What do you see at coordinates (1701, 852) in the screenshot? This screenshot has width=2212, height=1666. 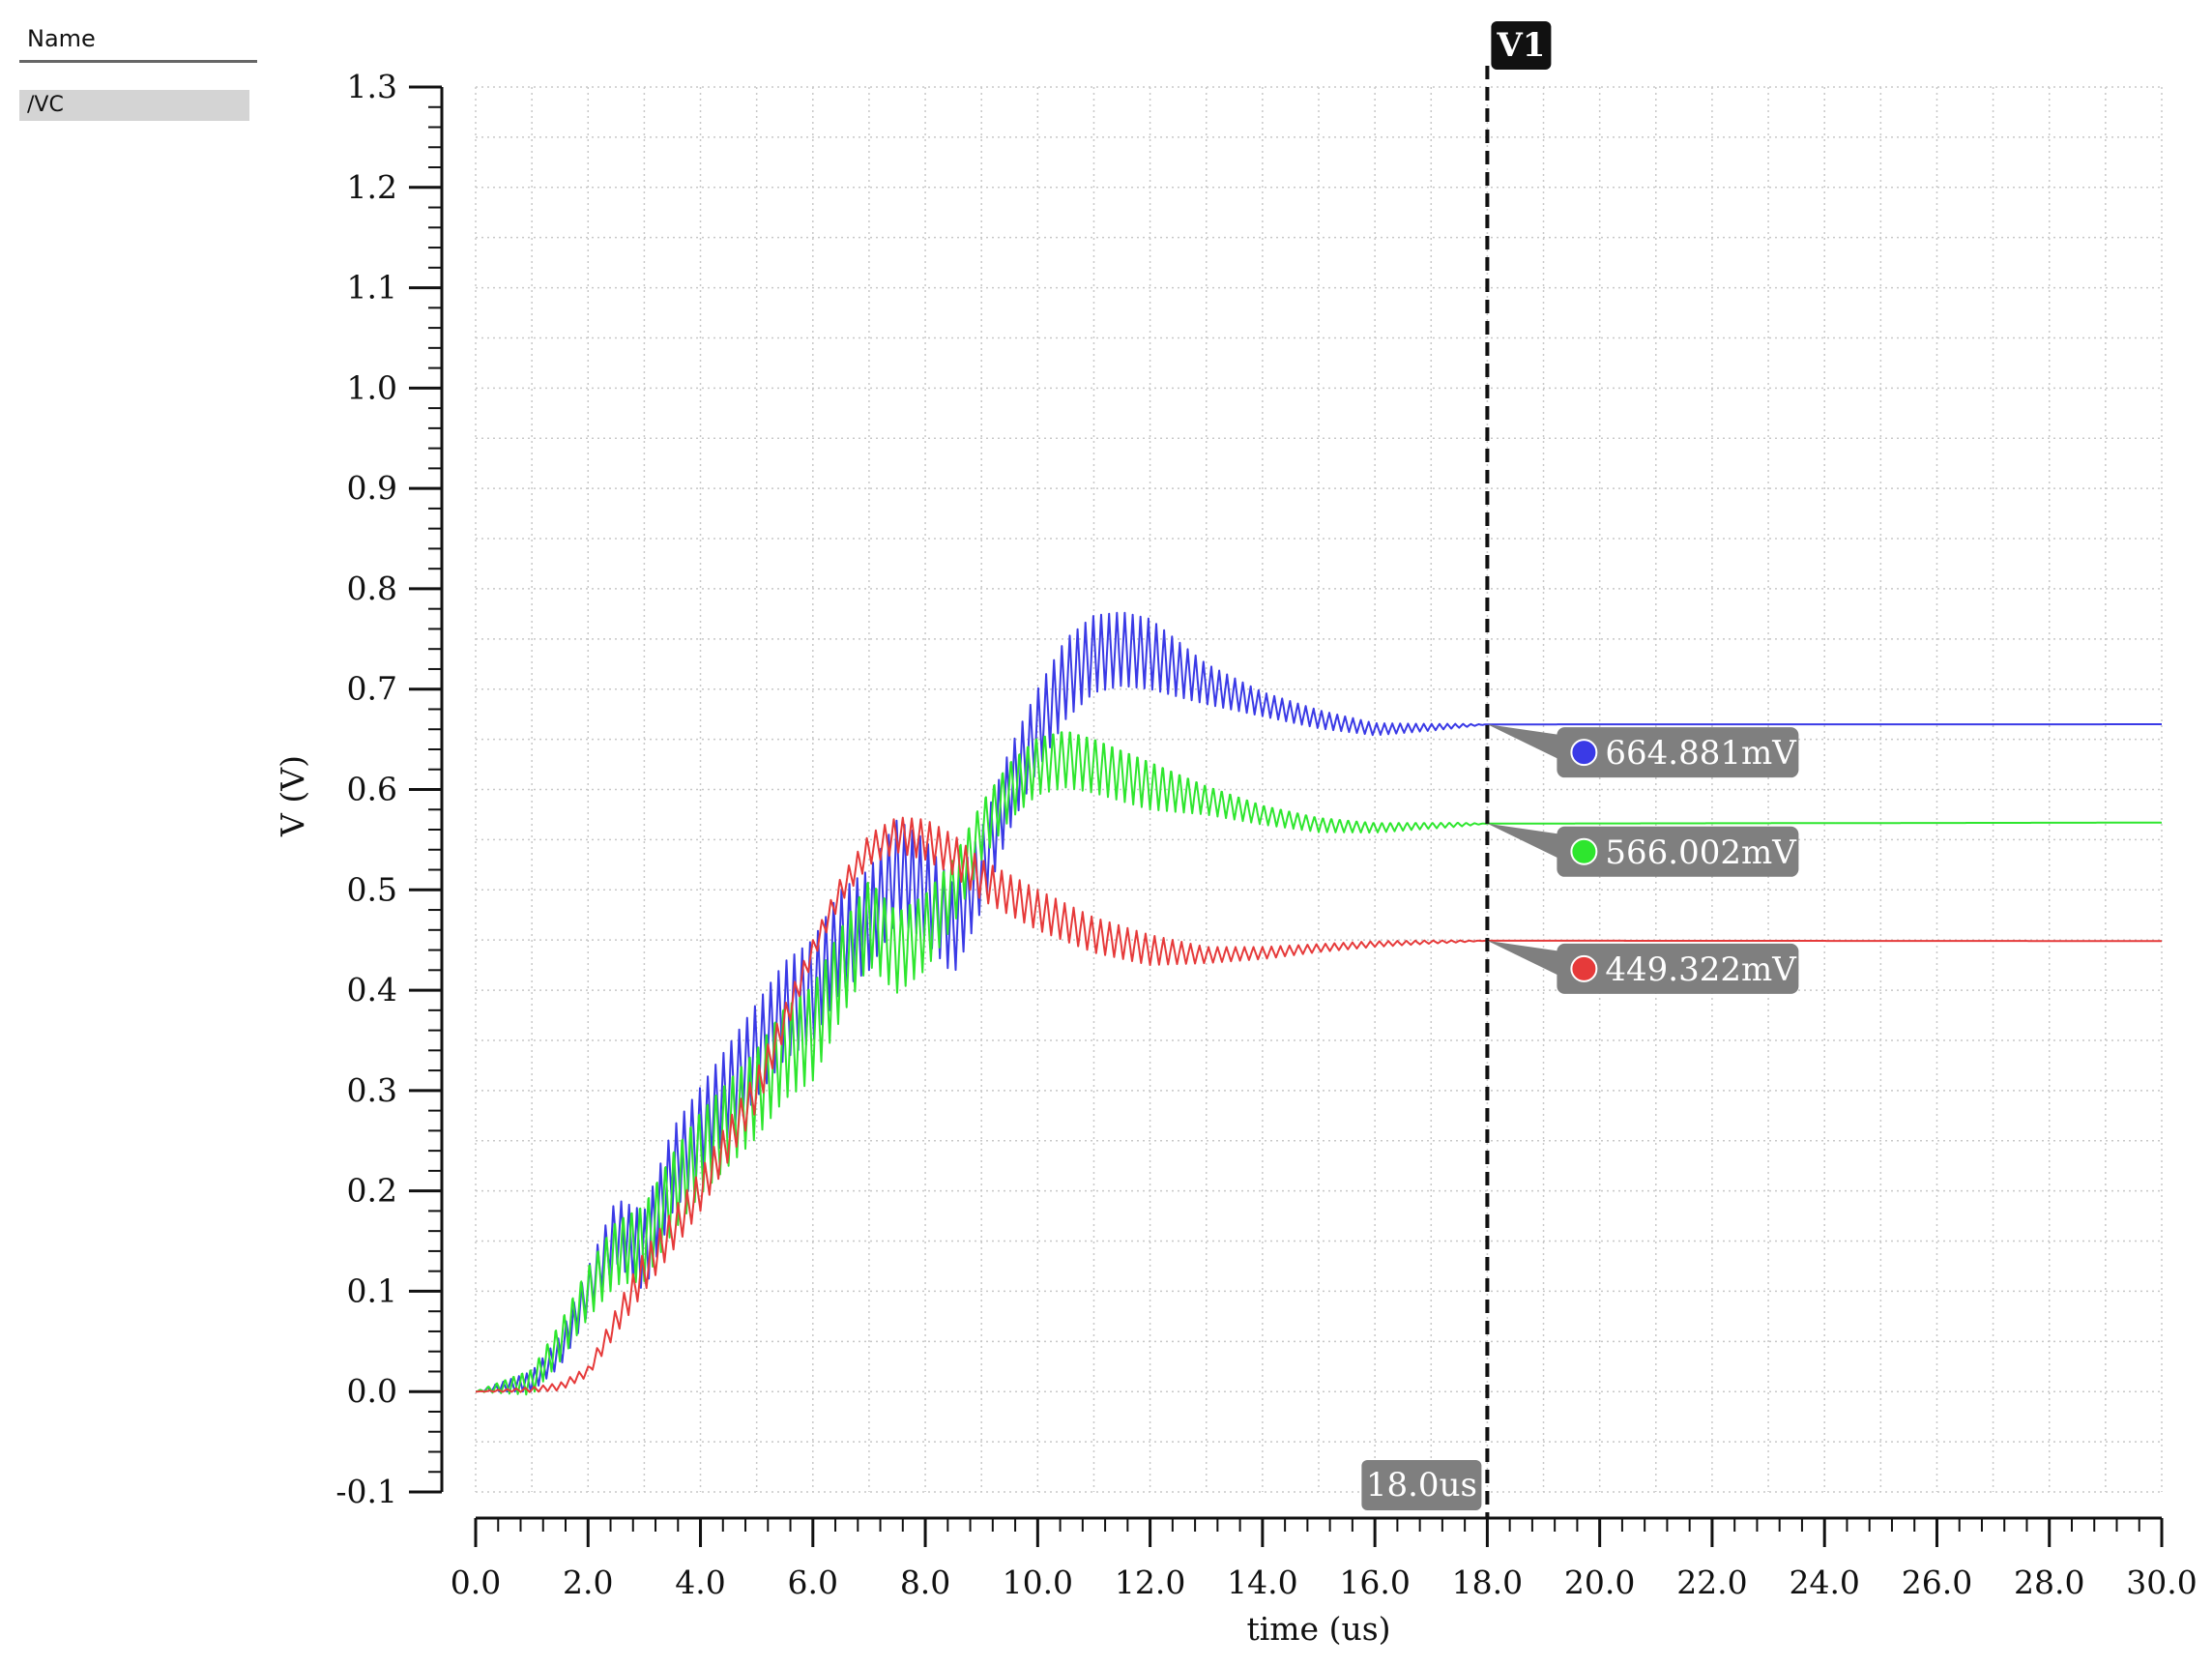 I see `marker-value-label: 566.002mV` at bounding box center [1701, 852].